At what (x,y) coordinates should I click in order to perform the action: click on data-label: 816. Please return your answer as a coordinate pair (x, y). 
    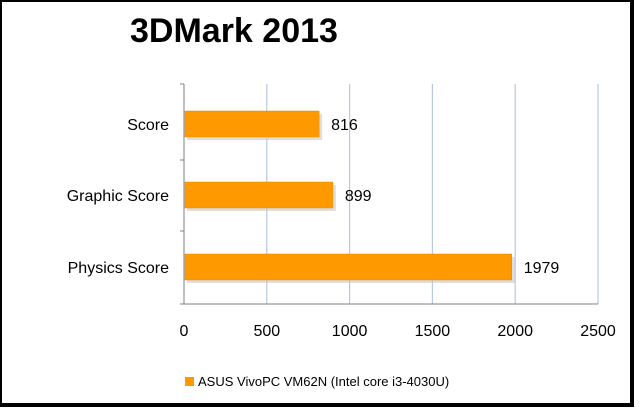
    Looking at the image, I should click on (344, 125).